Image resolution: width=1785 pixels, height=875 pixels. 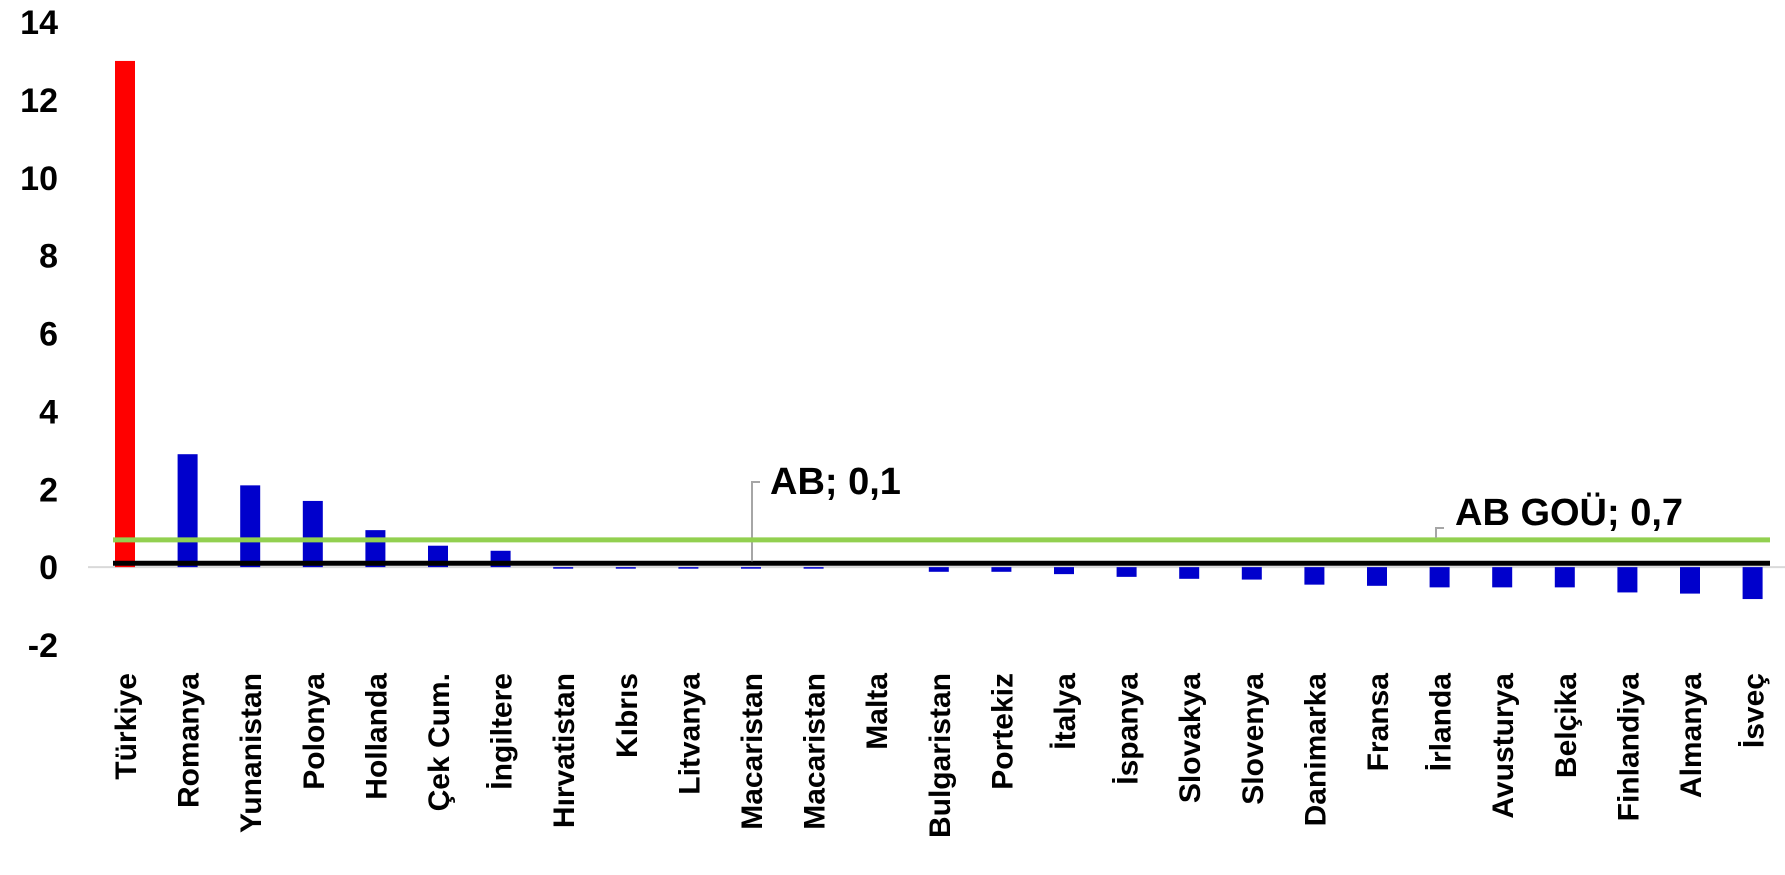 I want to click on category-label: Danimarka, so click(x=1315, y=750).